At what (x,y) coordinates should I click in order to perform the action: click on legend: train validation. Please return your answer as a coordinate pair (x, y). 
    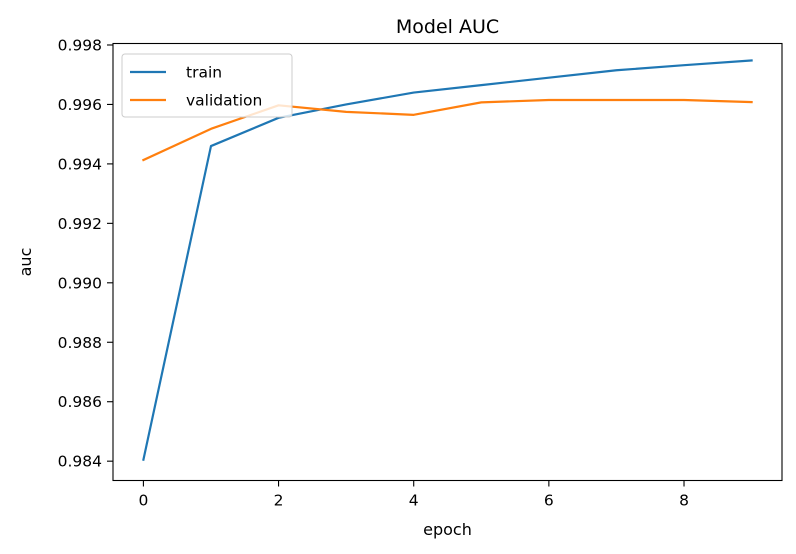
    Looking at the image, I should click on (207, 85).